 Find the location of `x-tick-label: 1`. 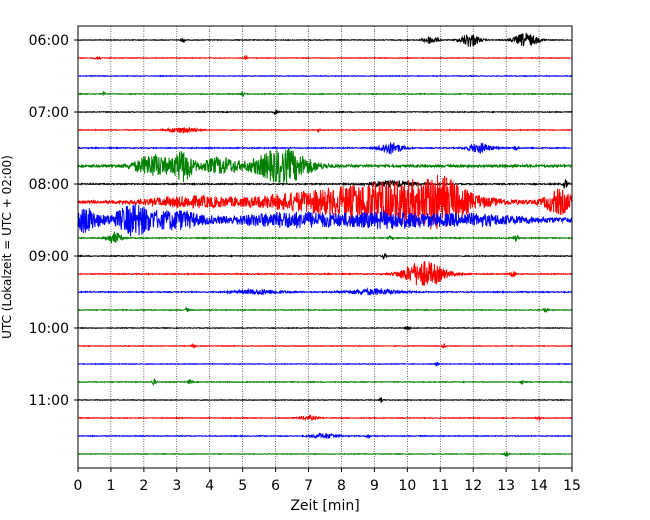

x-tick-label: 1 is located at coordinates (110, 486).